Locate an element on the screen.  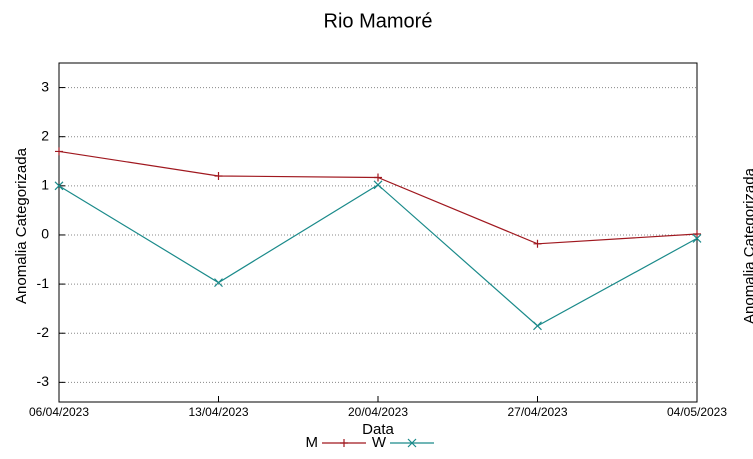
x-tick-label: 13/04/2023 is located at coordinates (218, 412).